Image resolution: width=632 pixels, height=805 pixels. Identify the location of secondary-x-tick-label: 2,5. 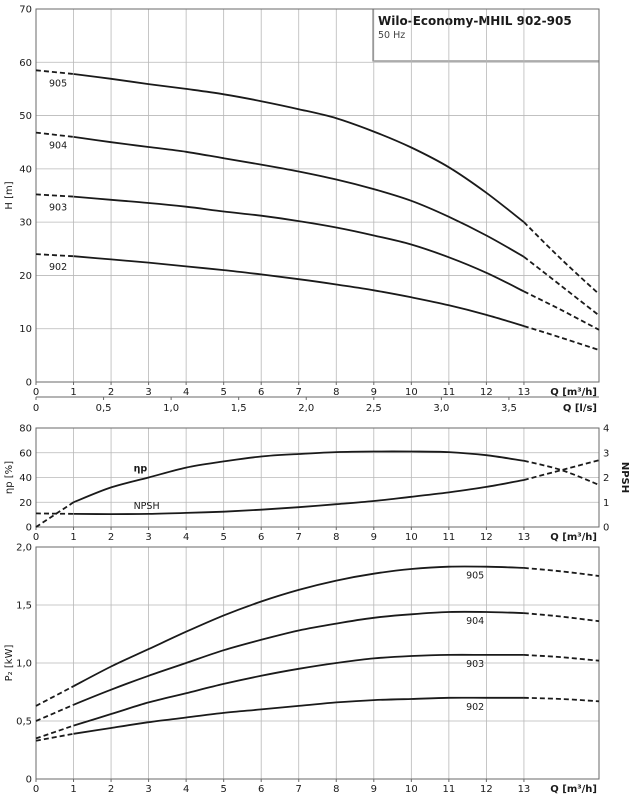
(374, 408).